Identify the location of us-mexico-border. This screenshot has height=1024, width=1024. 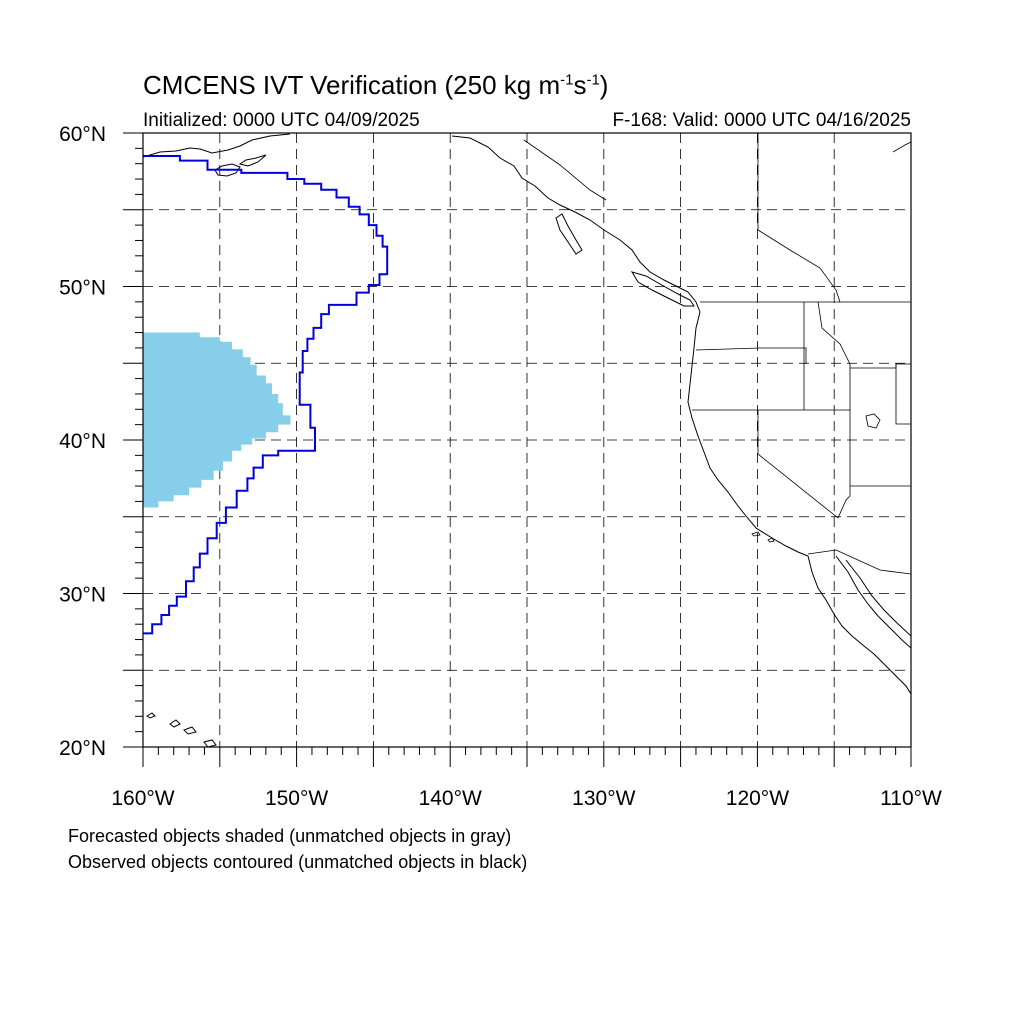
(859, 562).